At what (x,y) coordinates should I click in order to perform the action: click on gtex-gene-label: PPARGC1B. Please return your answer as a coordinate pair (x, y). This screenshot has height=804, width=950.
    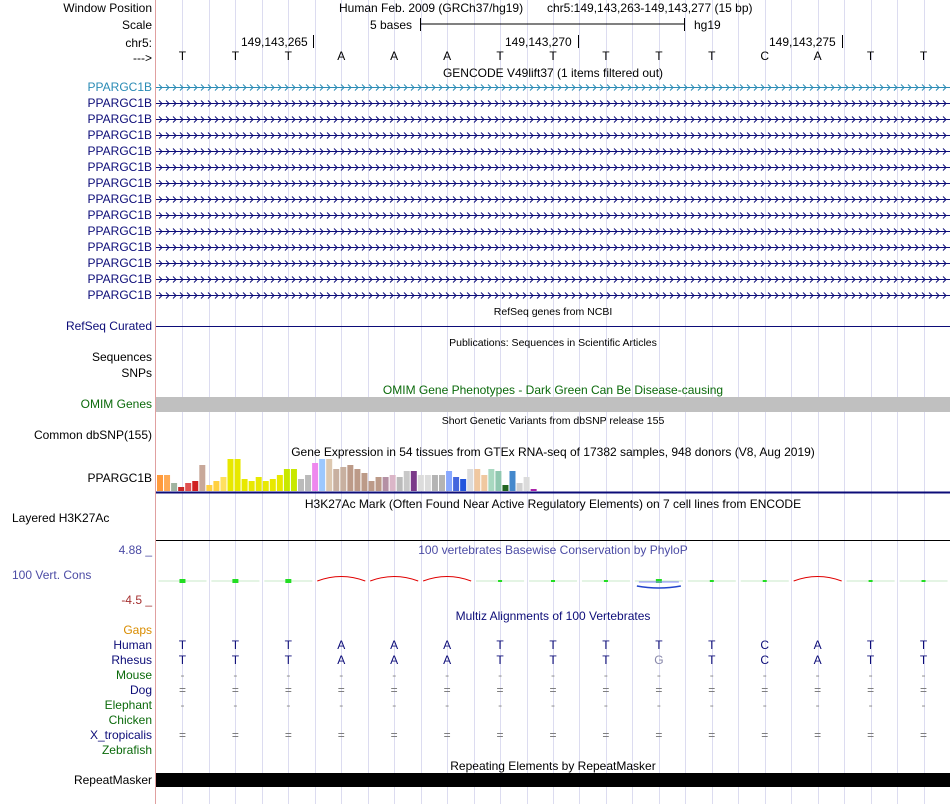
    Looking at the image, I should click on (119, 478).